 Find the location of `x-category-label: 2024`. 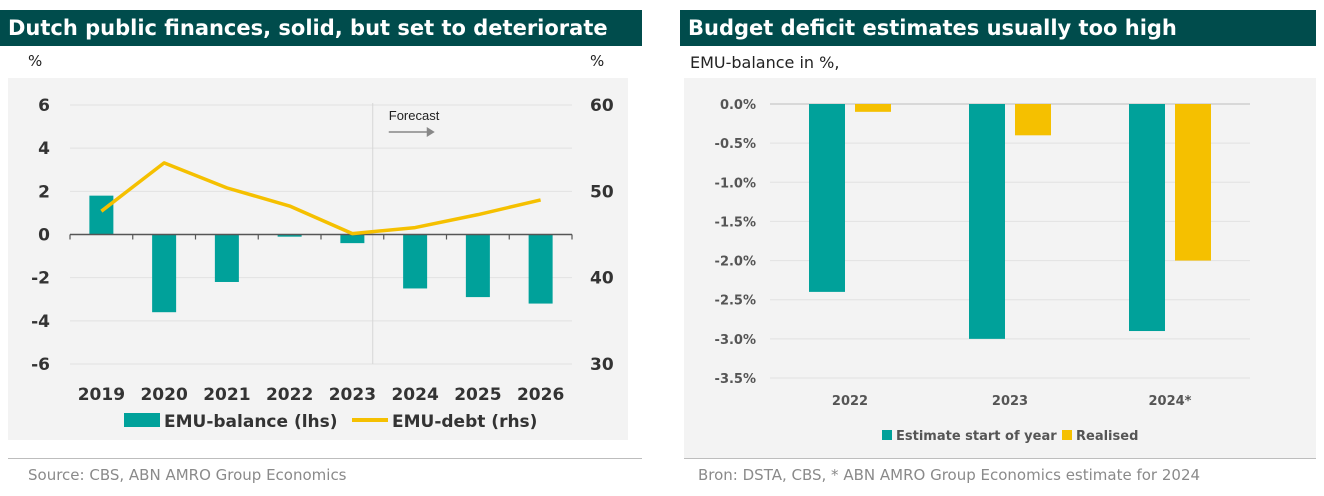

x-category-label: 2024 is located at coordinates (414, 395).